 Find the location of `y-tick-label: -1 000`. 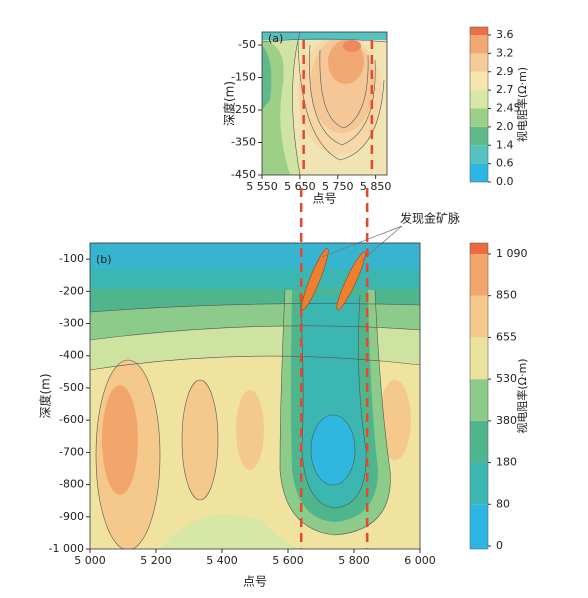

y-tick-label: -1 000 is located at coordinates (66, 548).